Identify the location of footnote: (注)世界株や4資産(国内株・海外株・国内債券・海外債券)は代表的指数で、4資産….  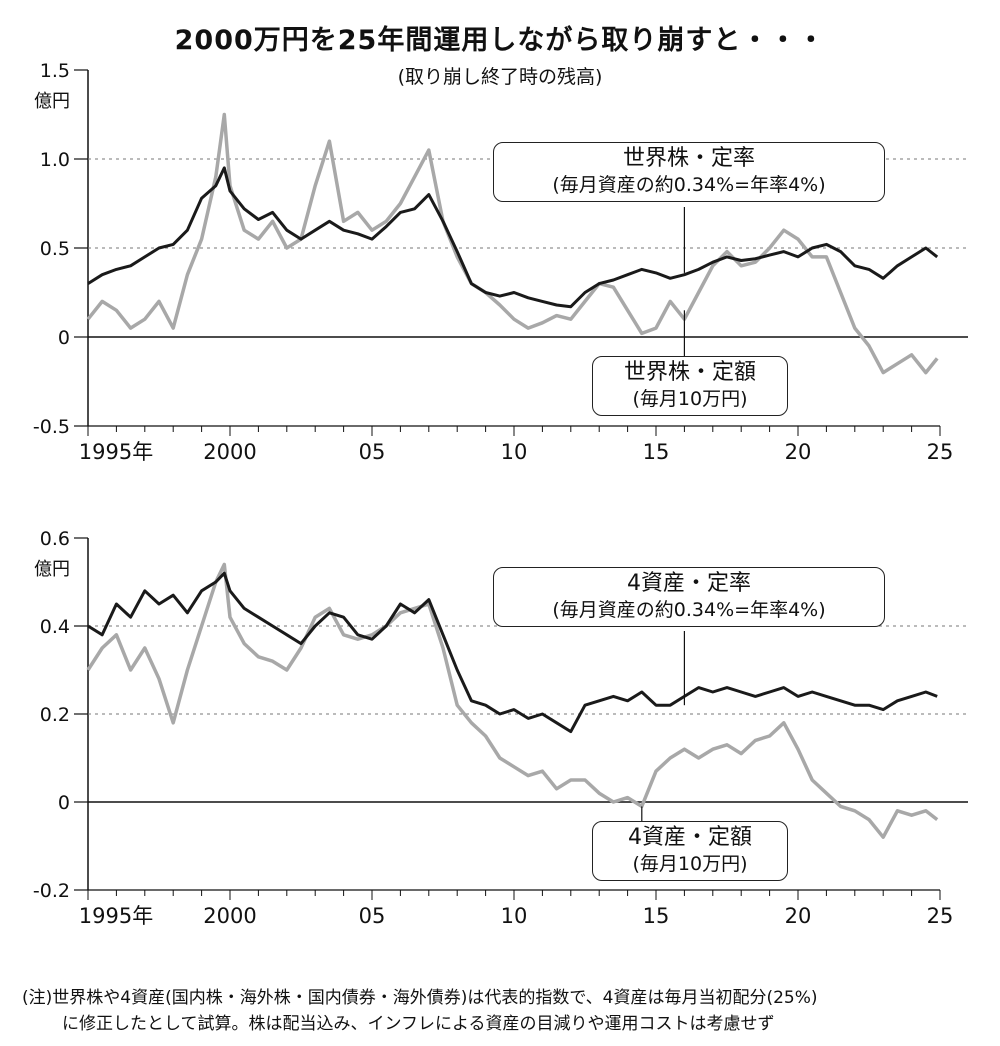
(420, 1011).